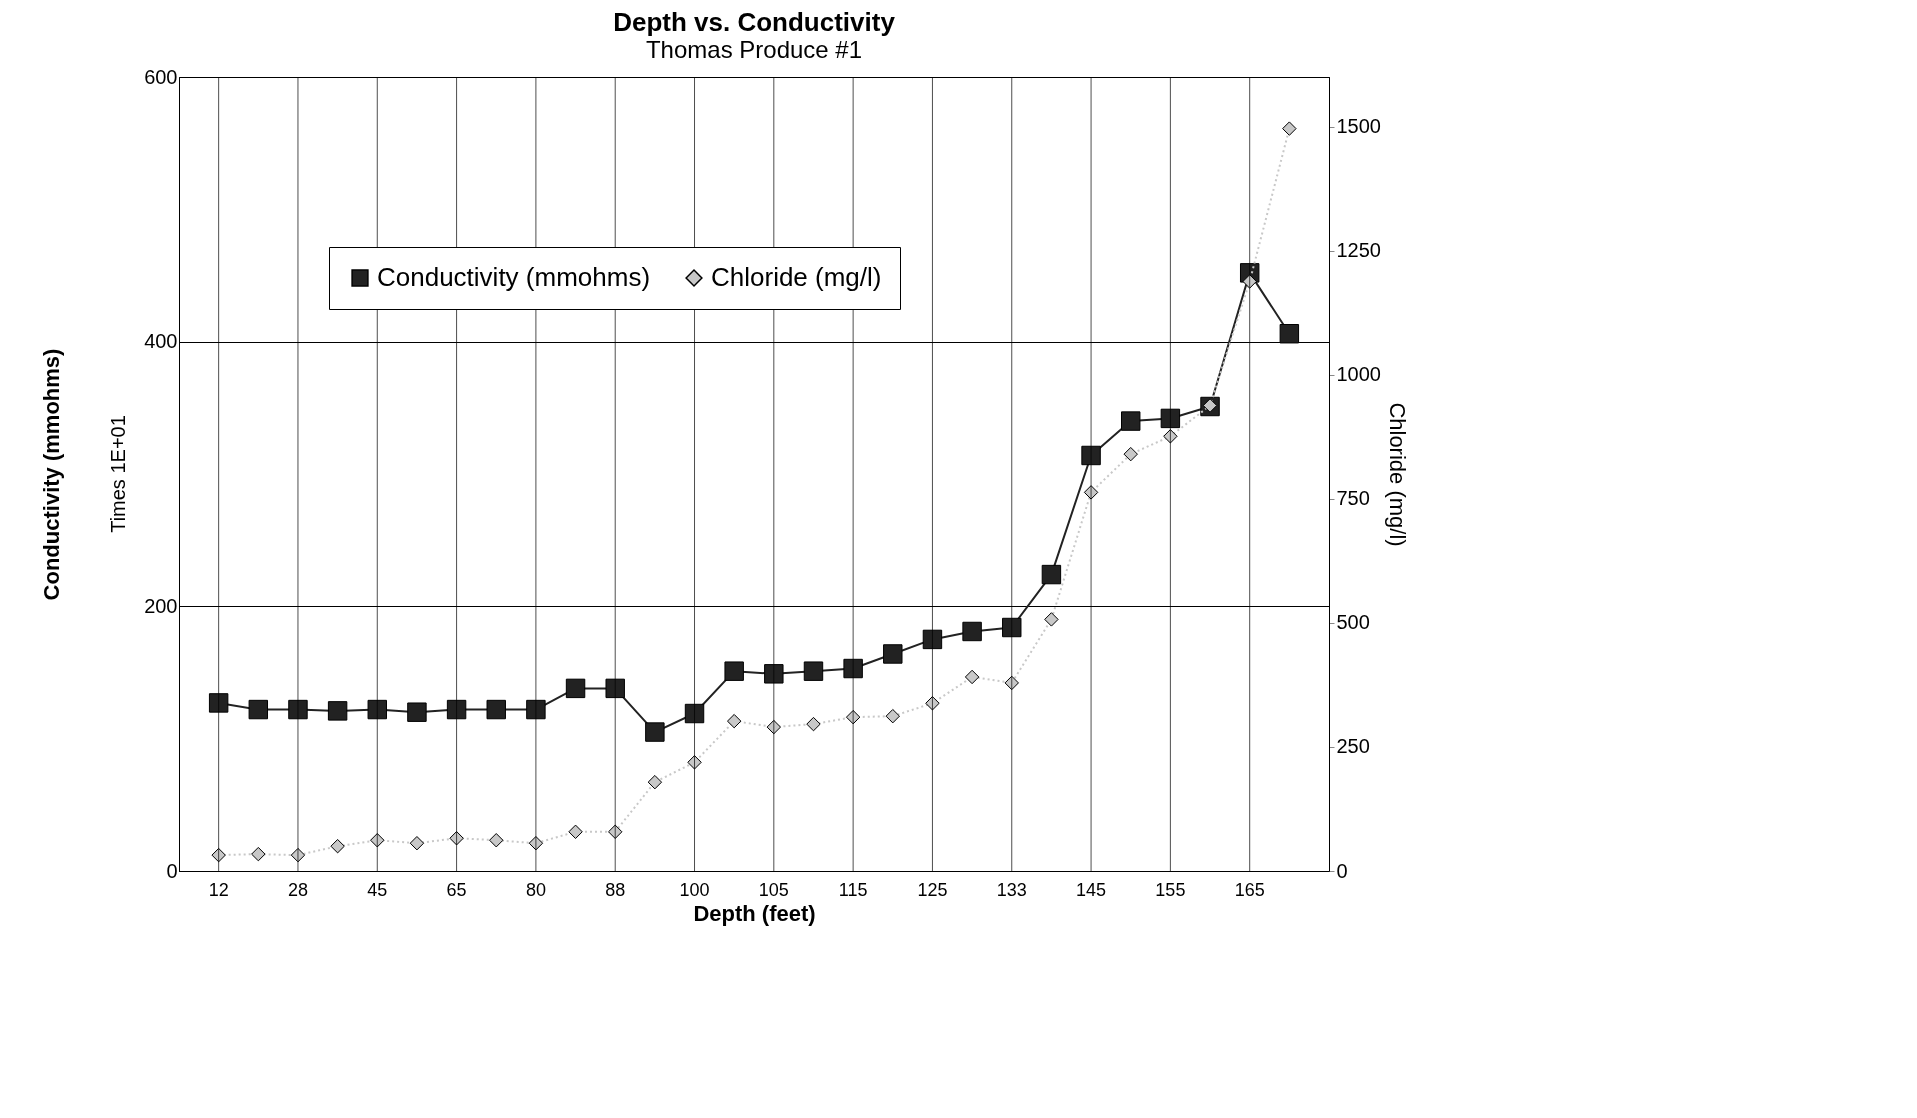  I want to click on y2-tick-label: 1250, so click(1358, 250).